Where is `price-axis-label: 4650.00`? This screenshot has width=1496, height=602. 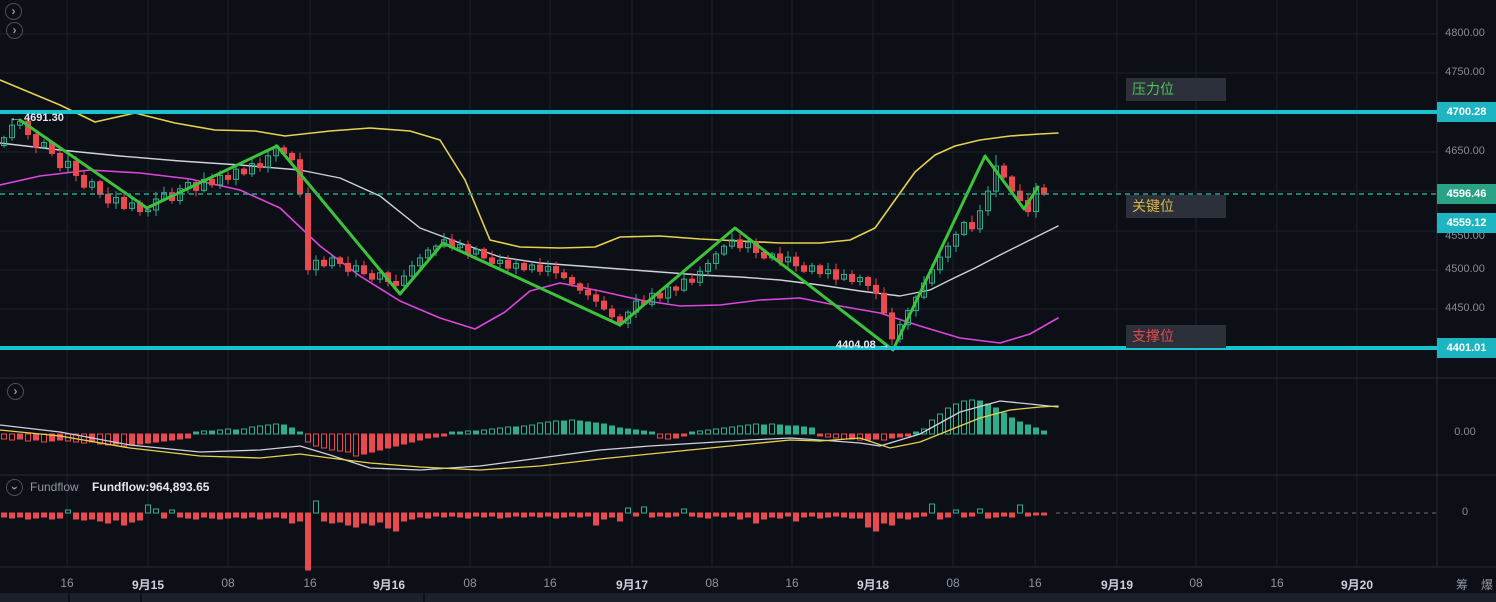
price-axis-label: 4650.00 is located at coordinates (1465, 151).